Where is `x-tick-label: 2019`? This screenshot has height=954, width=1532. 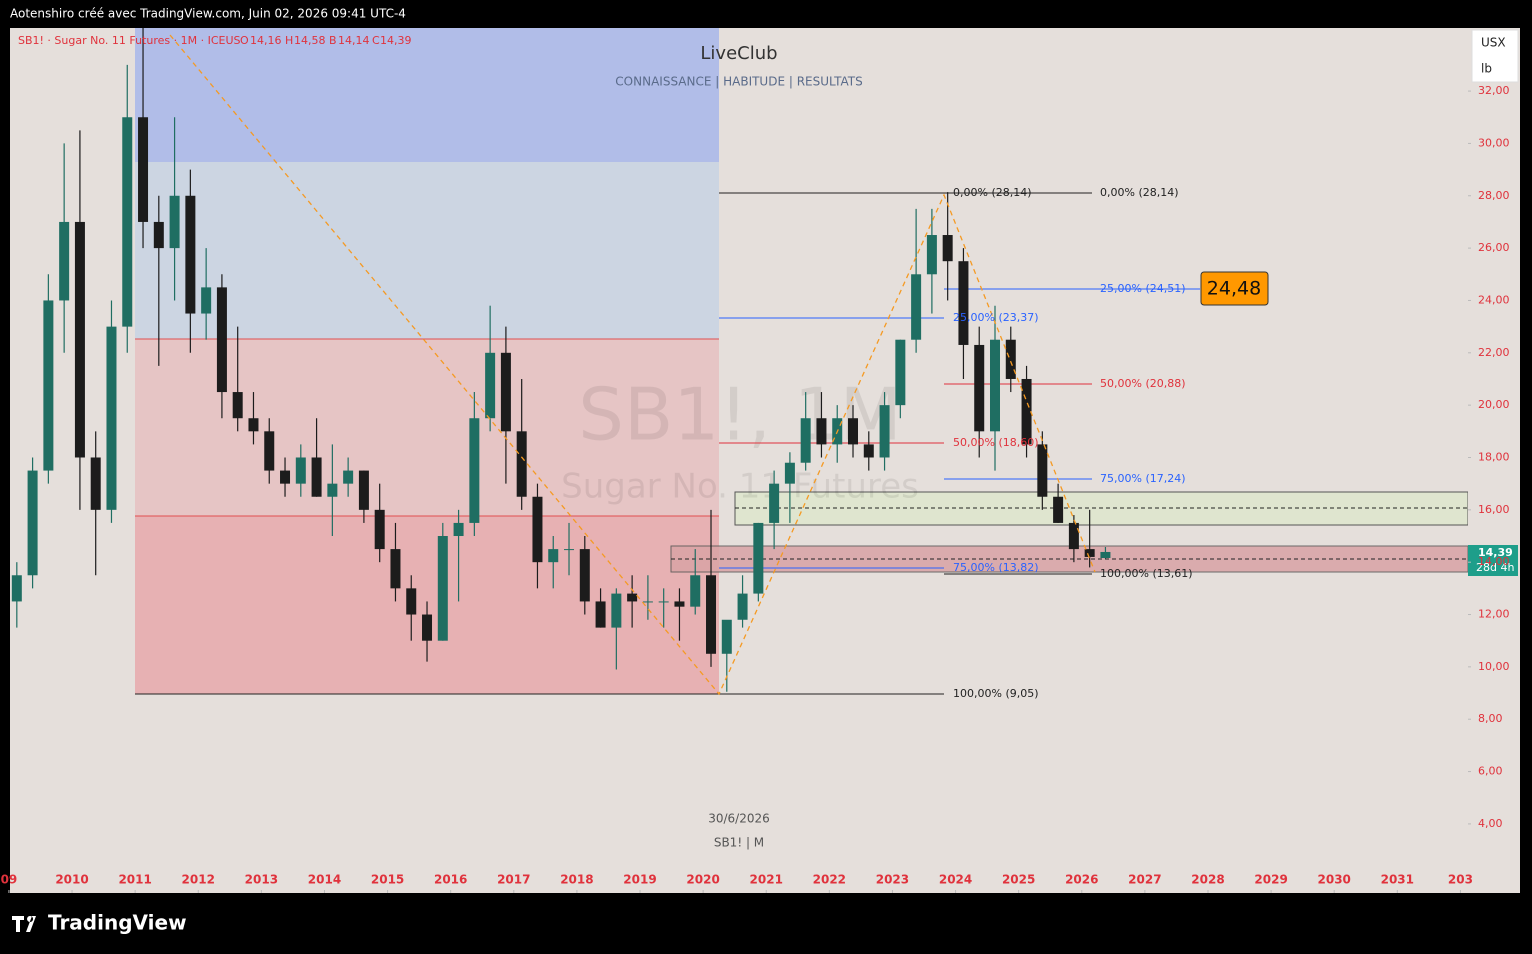
x-tick-label: 2019 is located at coordinates (639, 880).